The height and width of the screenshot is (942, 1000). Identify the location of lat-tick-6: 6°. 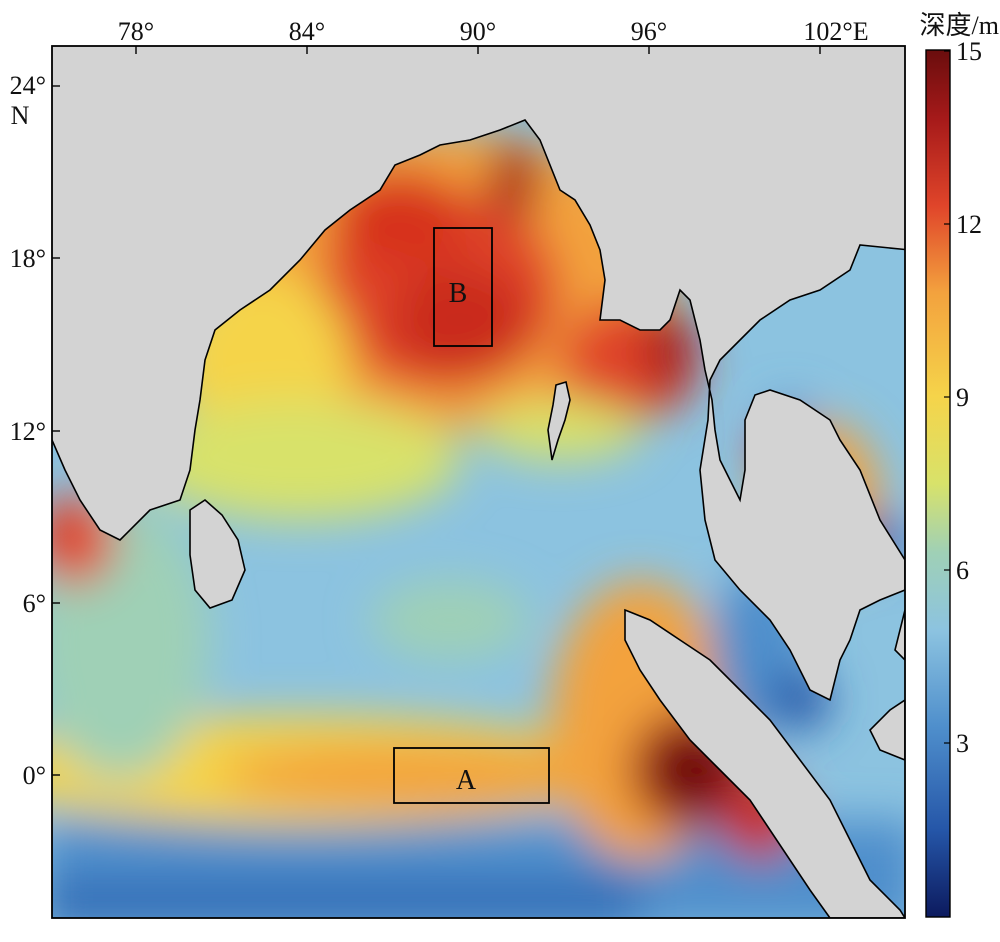
(34, 603).